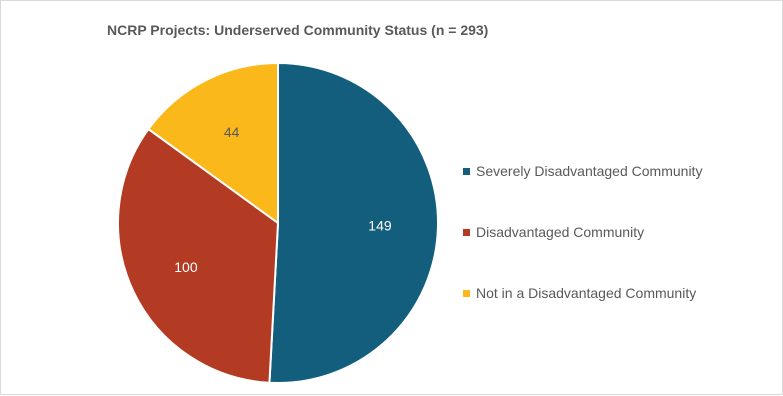  Describe the element at coordinates (380, 226) in the screenshot. I see `slice-data-label: 149` at that location.